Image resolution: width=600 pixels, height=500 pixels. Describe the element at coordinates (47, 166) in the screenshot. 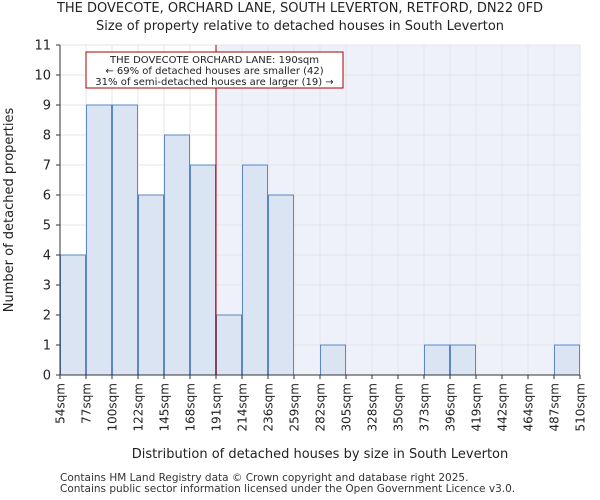

I see `y-tick-label: 7` at that location.